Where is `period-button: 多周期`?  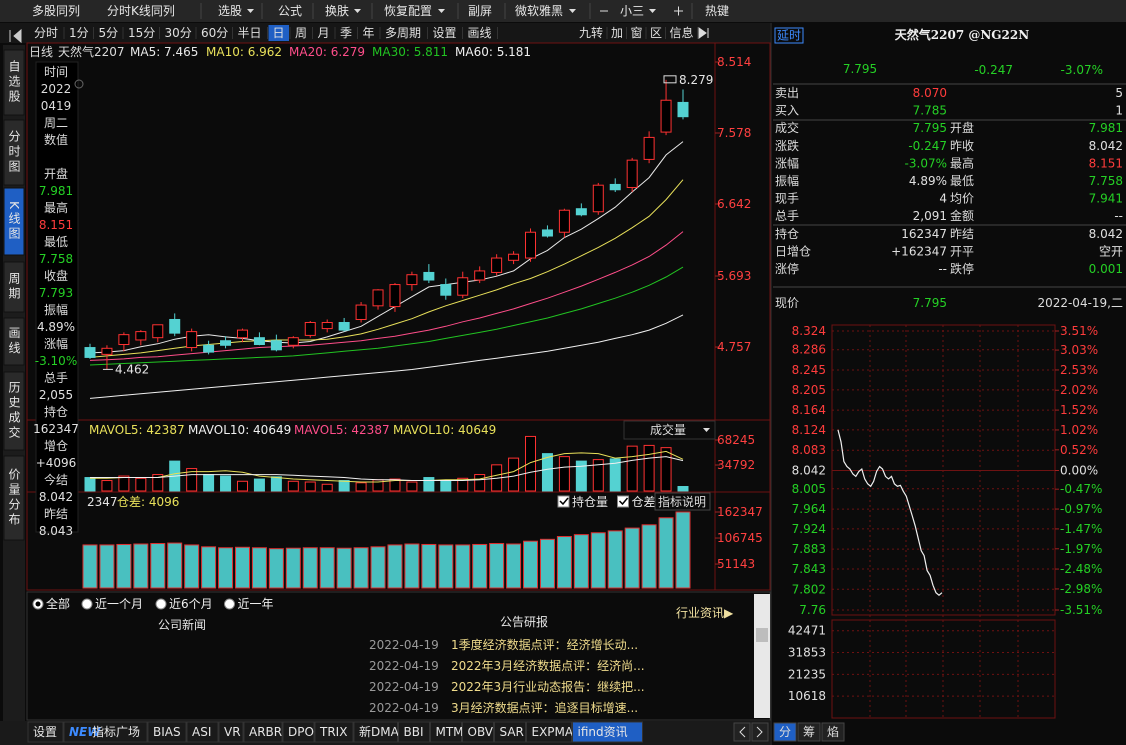 period-button: 多周期 is located at coordinates (403, 33).